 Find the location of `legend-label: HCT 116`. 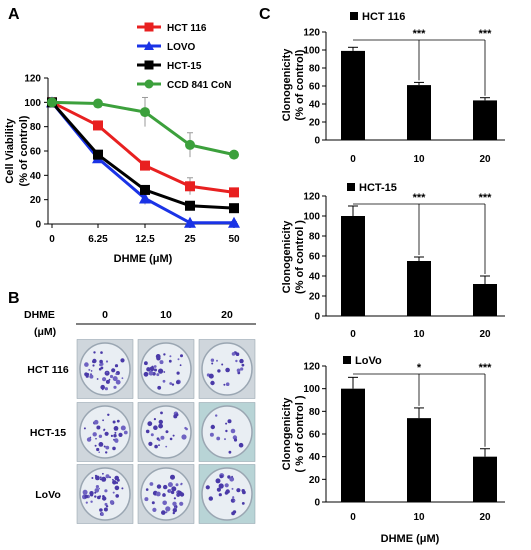

legend-label: HCT 116 is located at coordinates (383, 17).